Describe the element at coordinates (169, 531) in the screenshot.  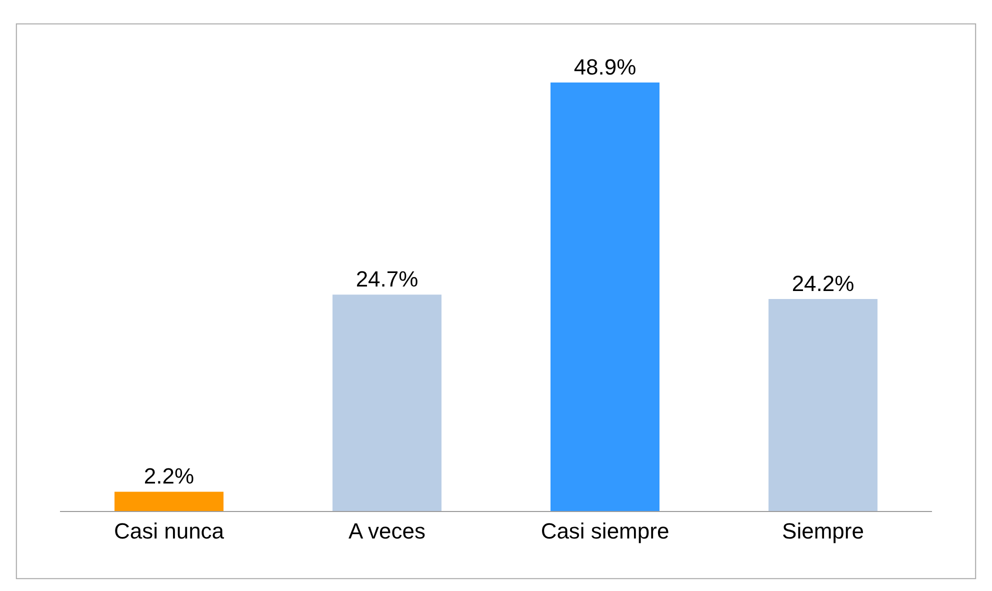
I see `x-tick-label: Casi nunca` at that location.